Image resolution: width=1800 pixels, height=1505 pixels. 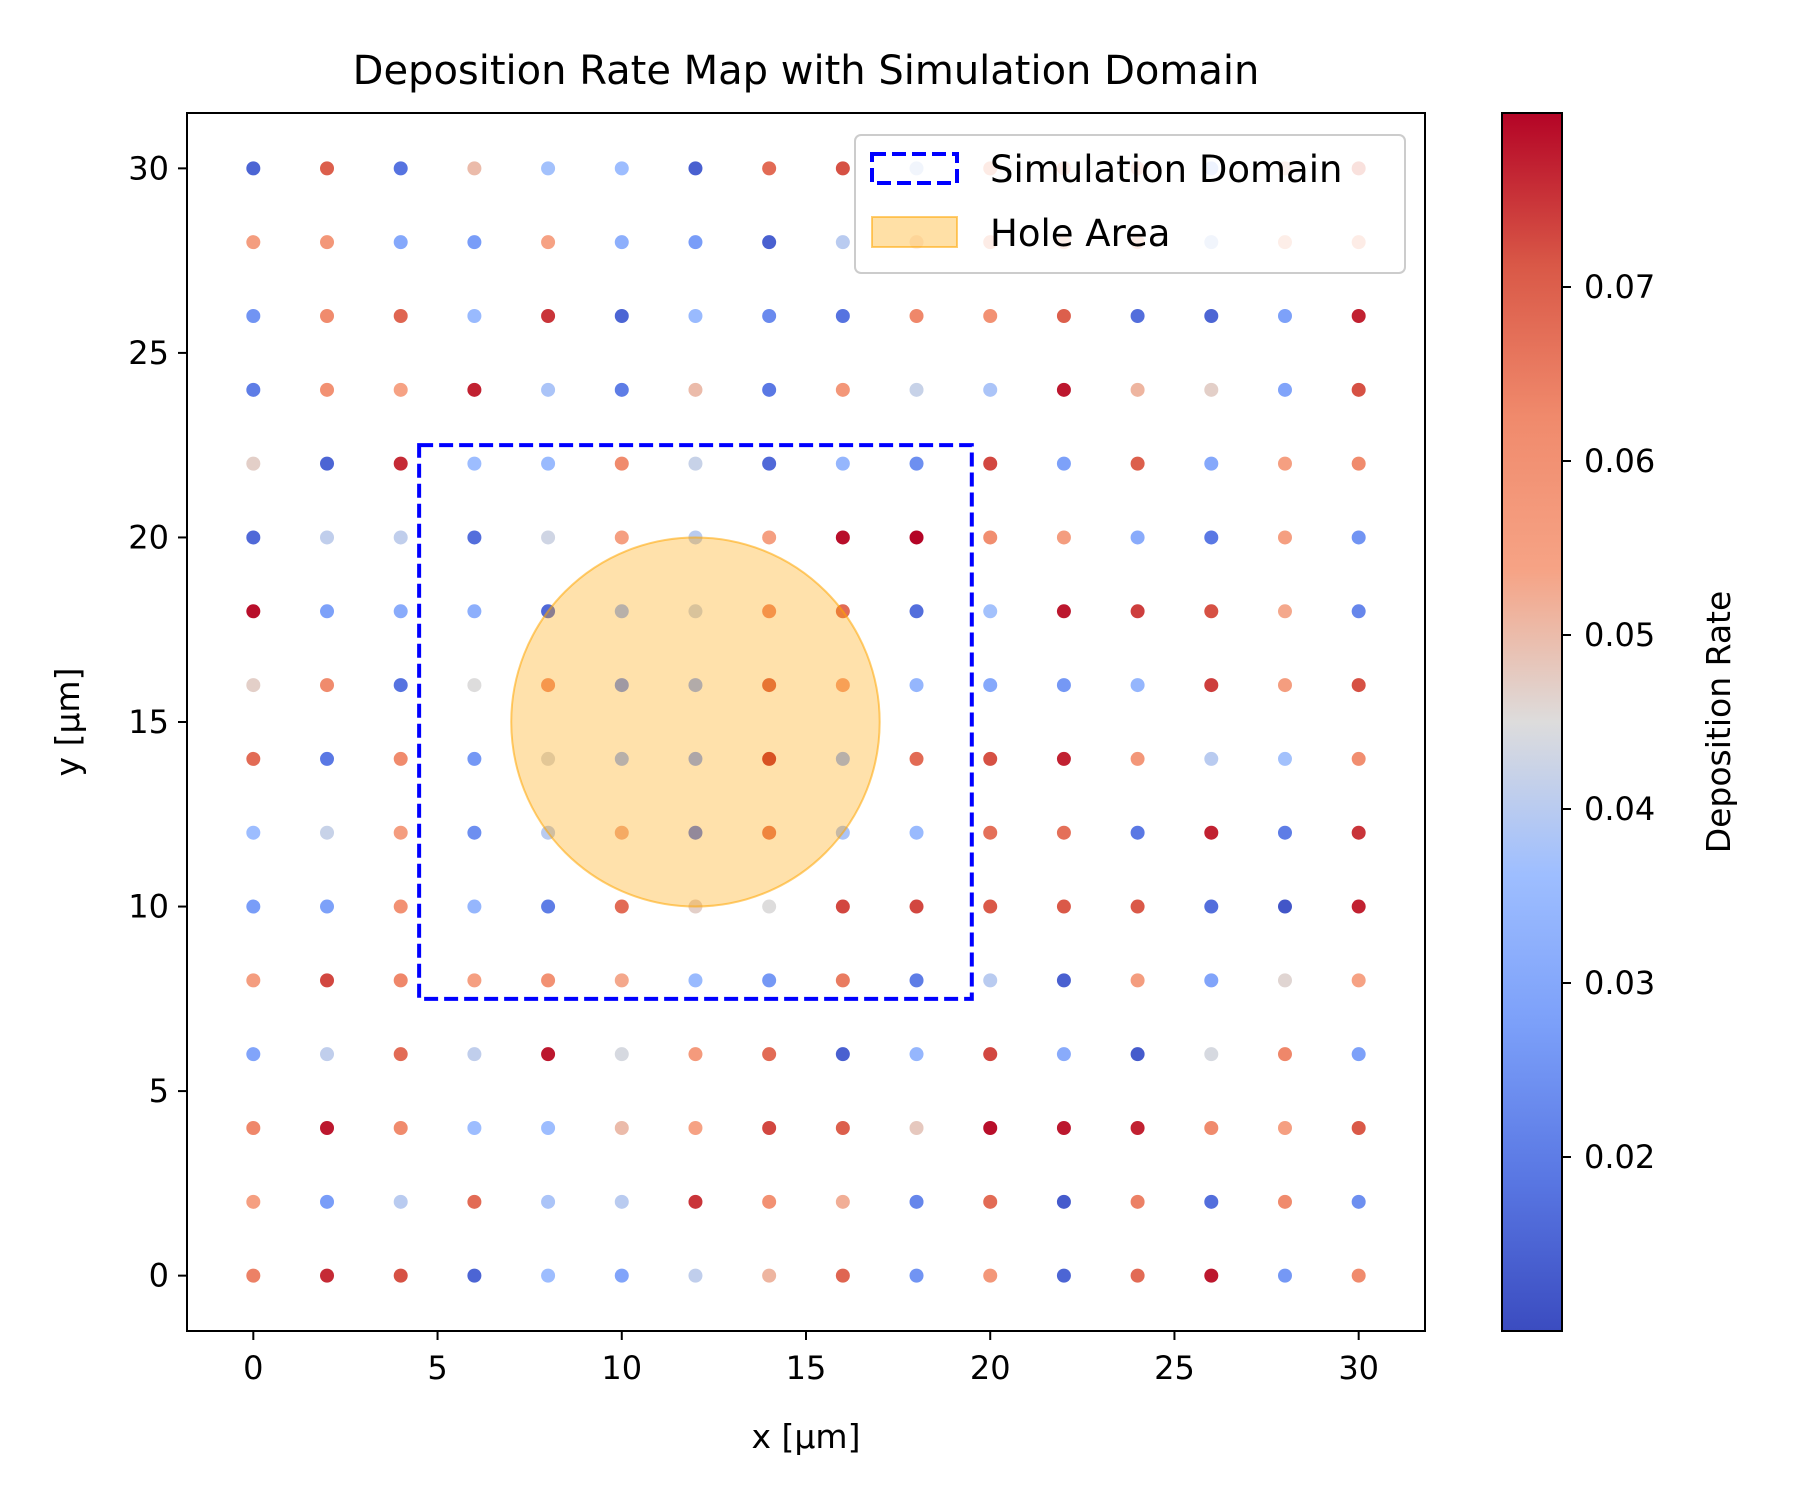 I want to click on colorbar: 0.02 0.03 0.04 0.05 0.06 0.07 Deposition Rate, so click(x=1619, y=722).